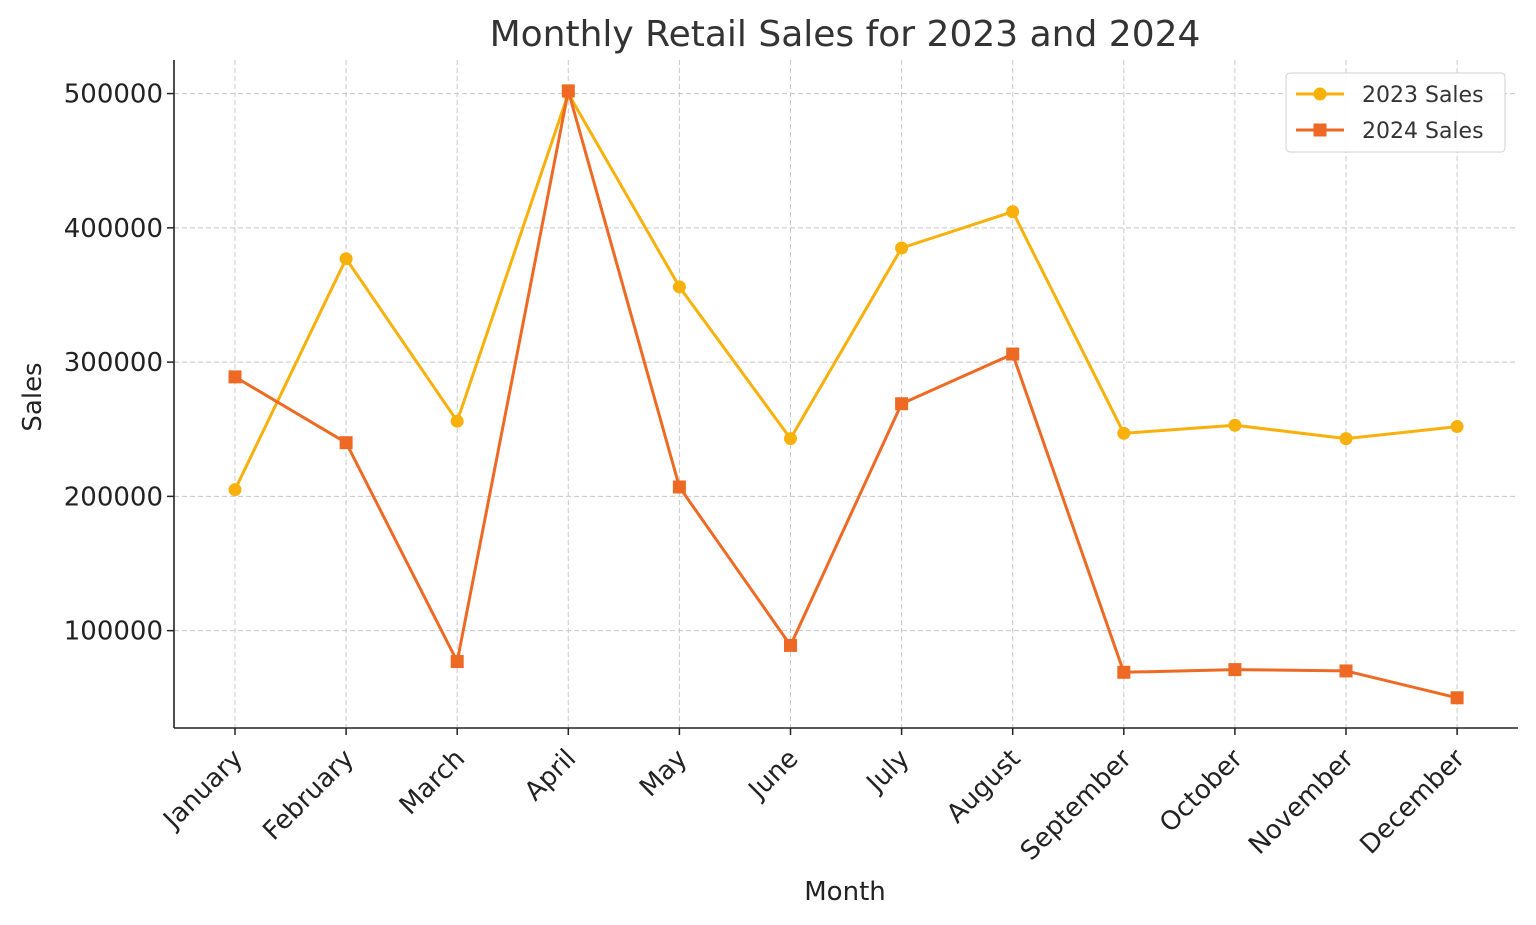 This screenshot has width=1536, height=925. Describe the element at coordinates (1395, 112) in the screenshot. I see `legend: 2023 Sales 2024 Sales` at that location.